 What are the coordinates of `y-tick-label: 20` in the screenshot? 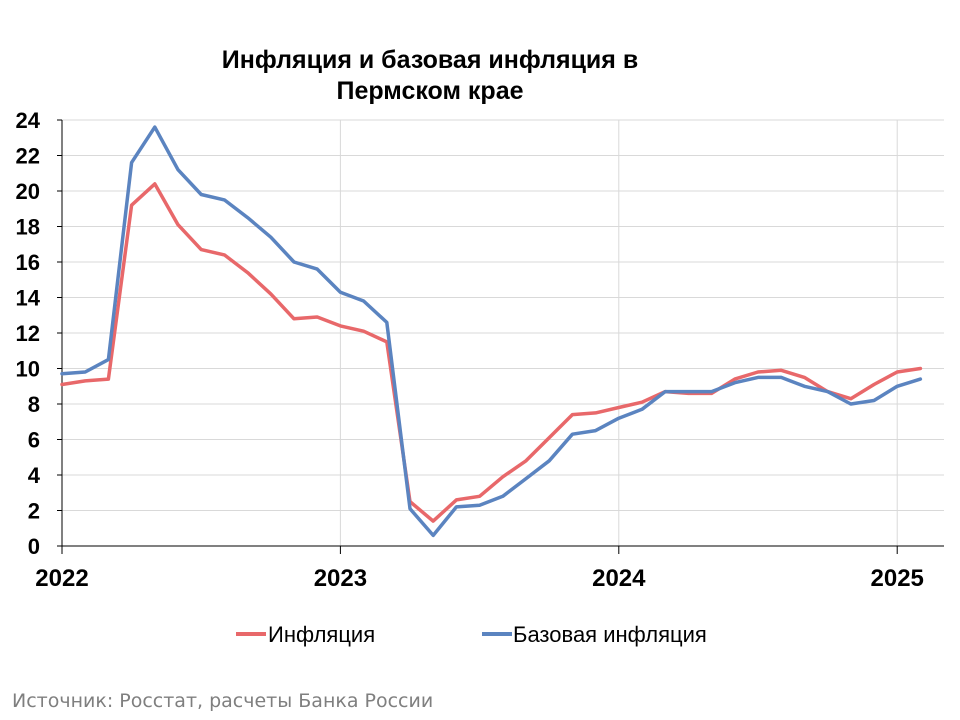 It's located at (28, 191).